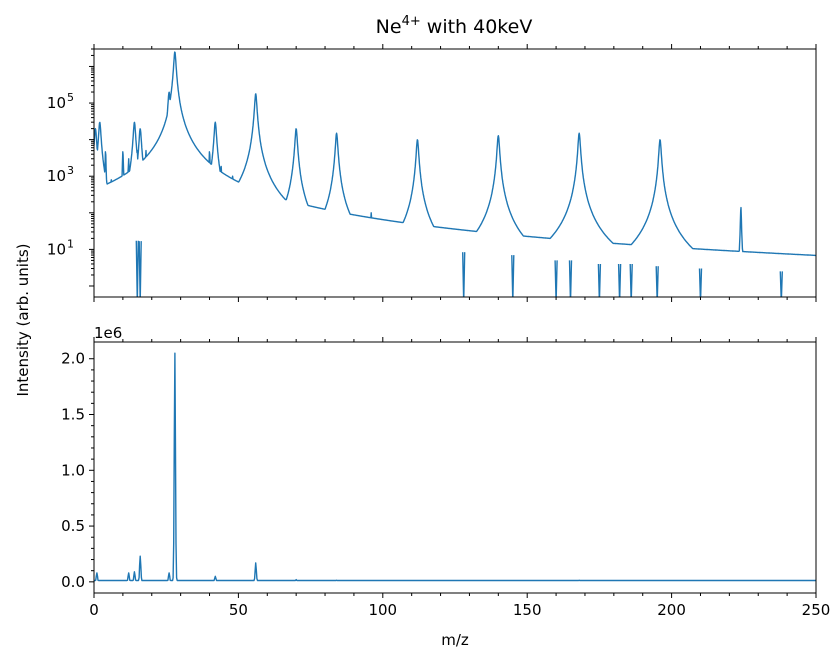  What do you see at coordinates (454, 26) in the screenshot?
I see `chart-title: Ne4+ with 40keV` at bounding box center [454, 26].